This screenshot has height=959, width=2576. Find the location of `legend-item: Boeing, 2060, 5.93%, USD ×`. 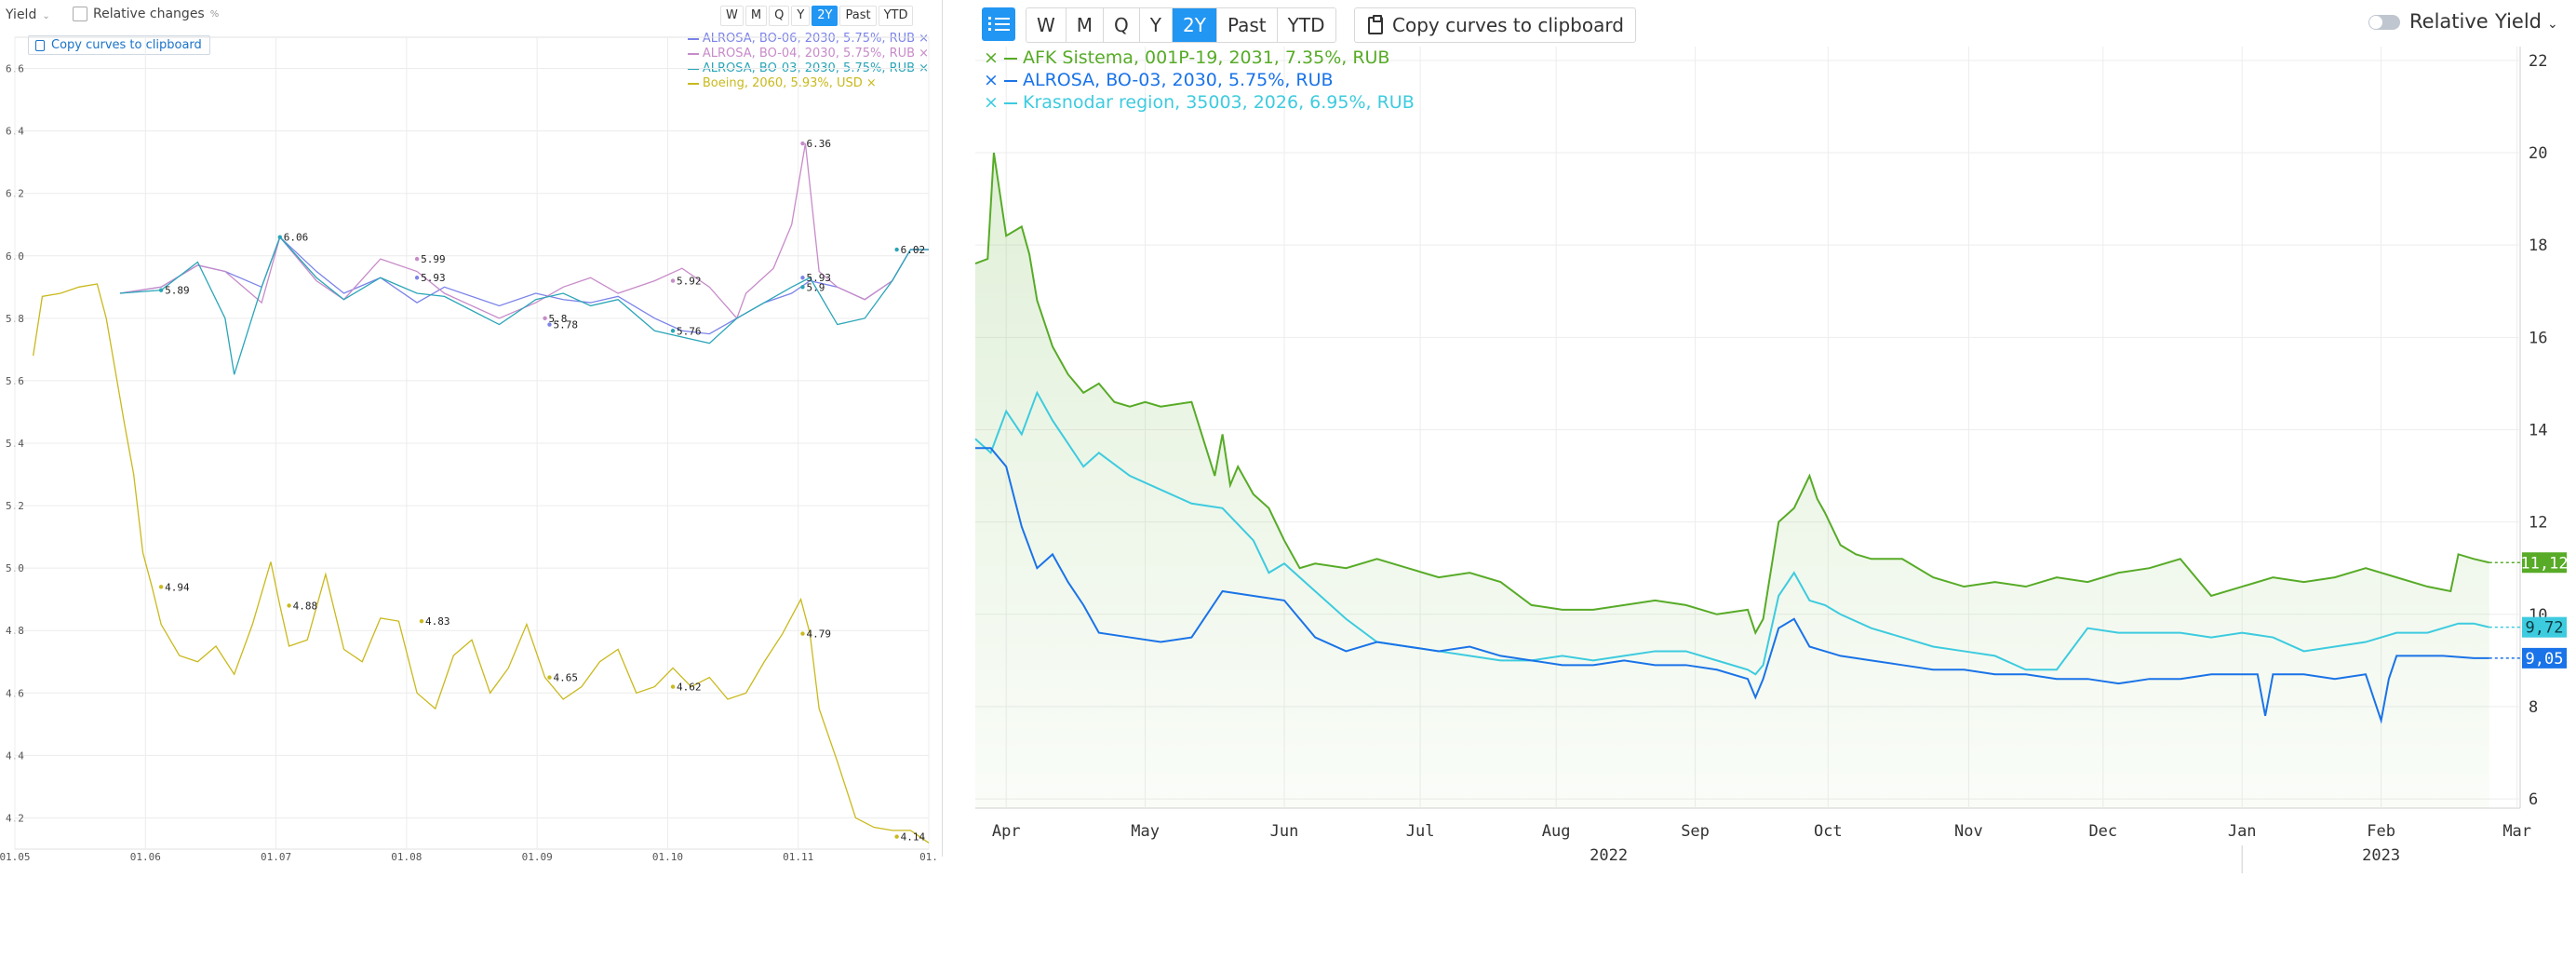

legend-item: Boeing, 2060, 5.93%, USD × is located at coordinates (808, 83).